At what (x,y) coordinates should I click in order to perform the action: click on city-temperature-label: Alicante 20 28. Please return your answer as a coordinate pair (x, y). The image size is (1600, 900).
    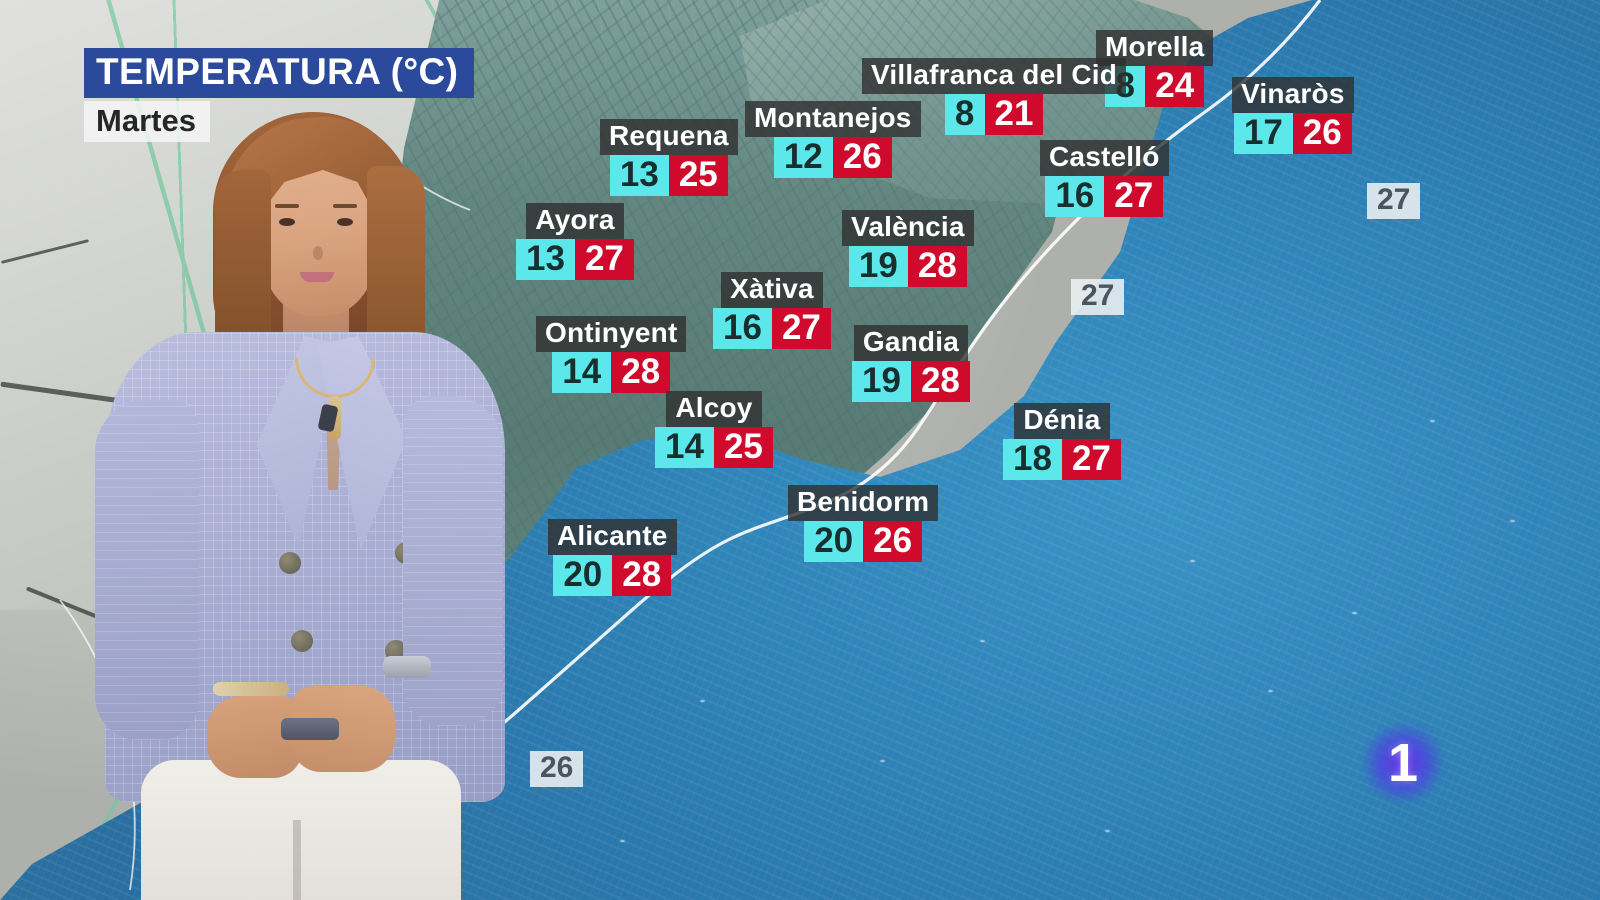
    Looking at the image, I should click on (612, 557).